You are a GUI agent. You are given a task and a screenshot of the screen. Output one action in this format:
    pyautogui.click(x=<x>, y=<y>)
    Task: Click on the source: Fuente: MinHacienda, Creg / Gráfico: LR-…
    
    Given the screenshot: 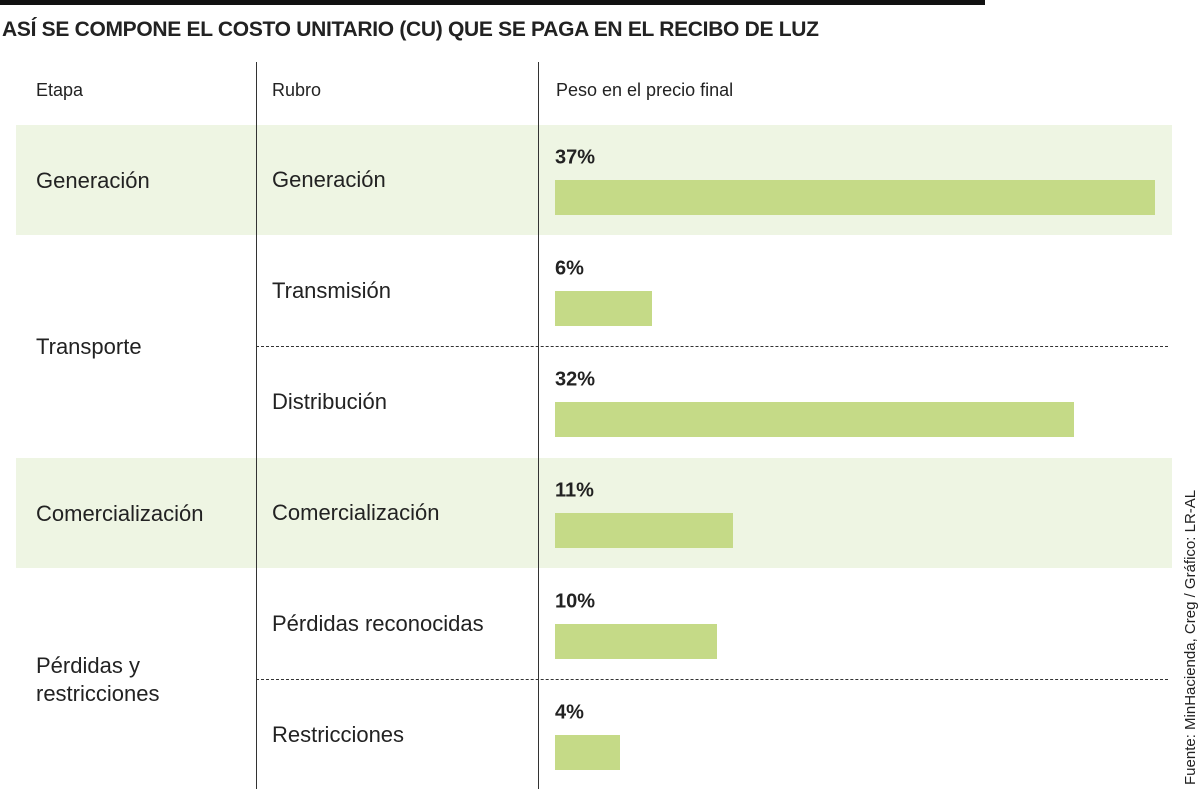 What is the action you would take?
    pyautogui.click(x=1190, y=637)
    